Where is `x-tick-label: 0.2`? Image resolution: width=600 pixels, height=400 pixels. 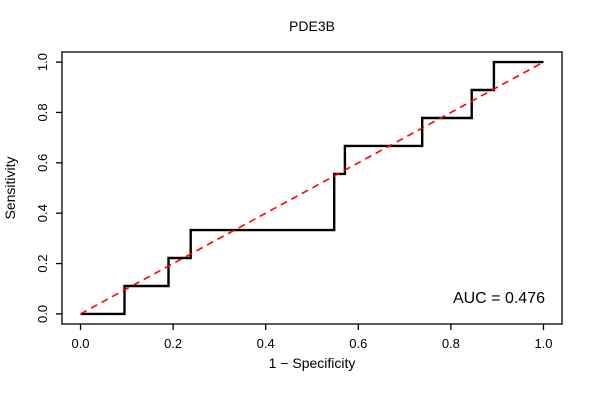 x-tick-label: 0.2 is located at coordinates (173, 343).